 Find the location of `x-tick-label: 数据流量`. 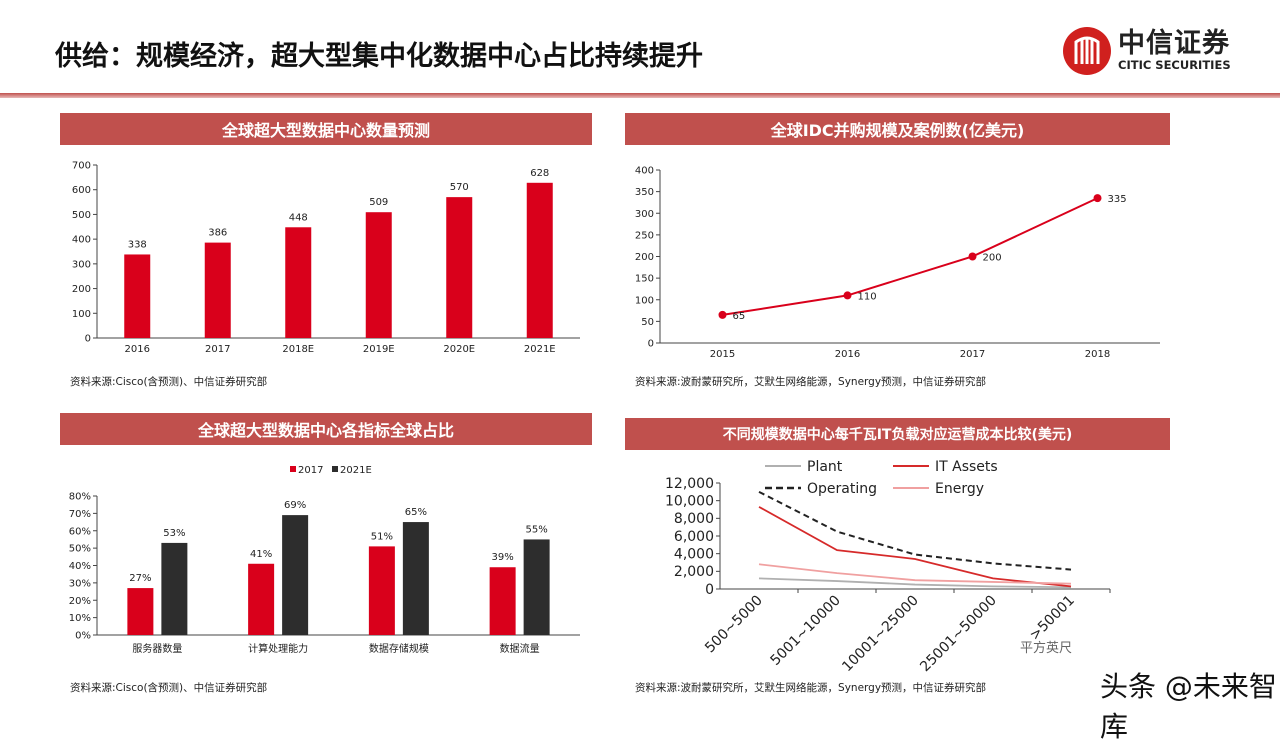

x-tick-label: 数据流量 is located at coordinates (520, 648).